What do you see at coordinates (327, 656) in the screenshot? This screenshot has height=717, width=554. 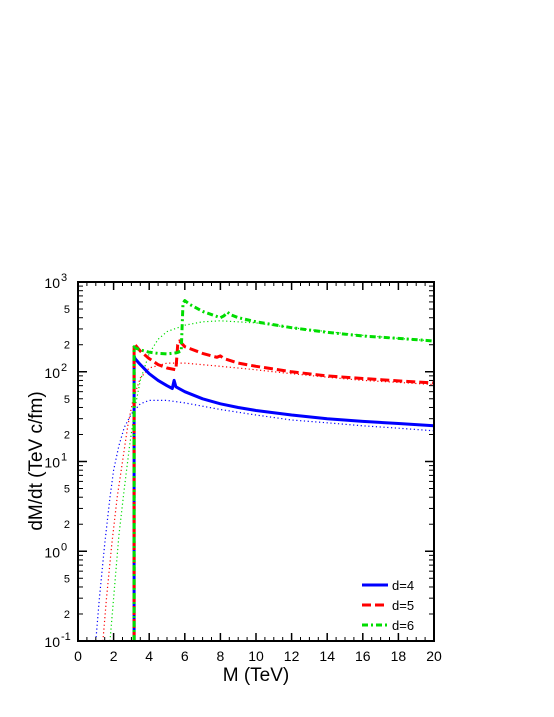 I see `x-tick-label: 14` at bounding box center [327, 656].